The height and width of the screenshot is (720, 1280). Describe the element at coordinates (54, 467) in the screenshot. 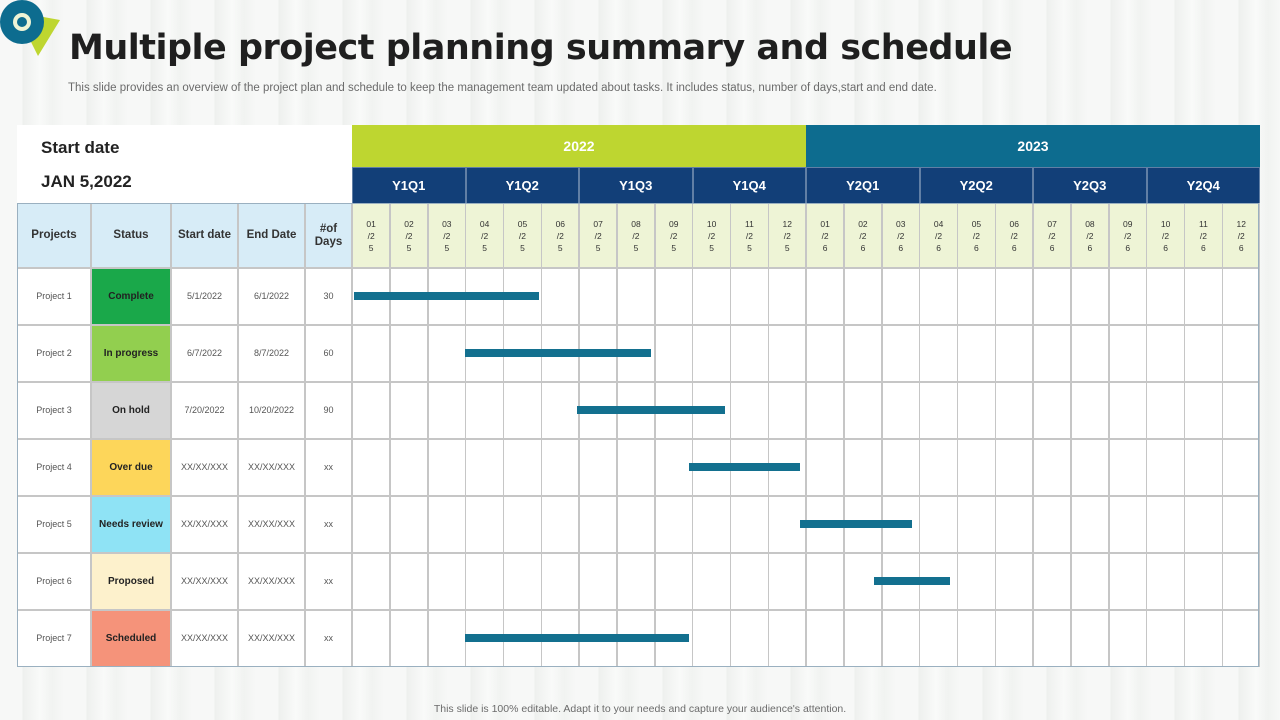

I see `project-name: Project 4` at that location.